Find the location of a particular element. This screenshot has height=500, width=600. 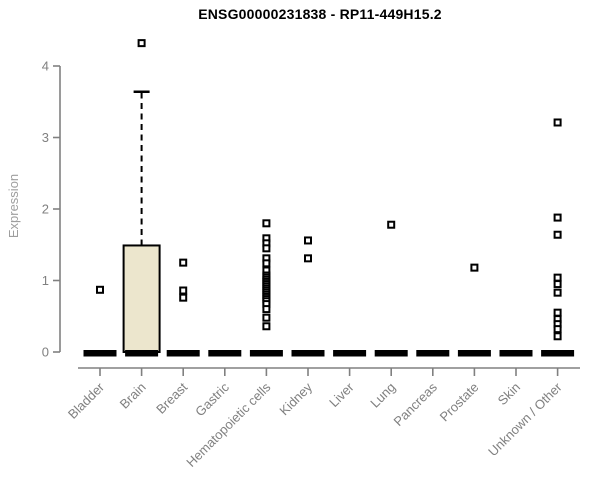

y-tick-label: 1 is located at coordinates (45, 280).